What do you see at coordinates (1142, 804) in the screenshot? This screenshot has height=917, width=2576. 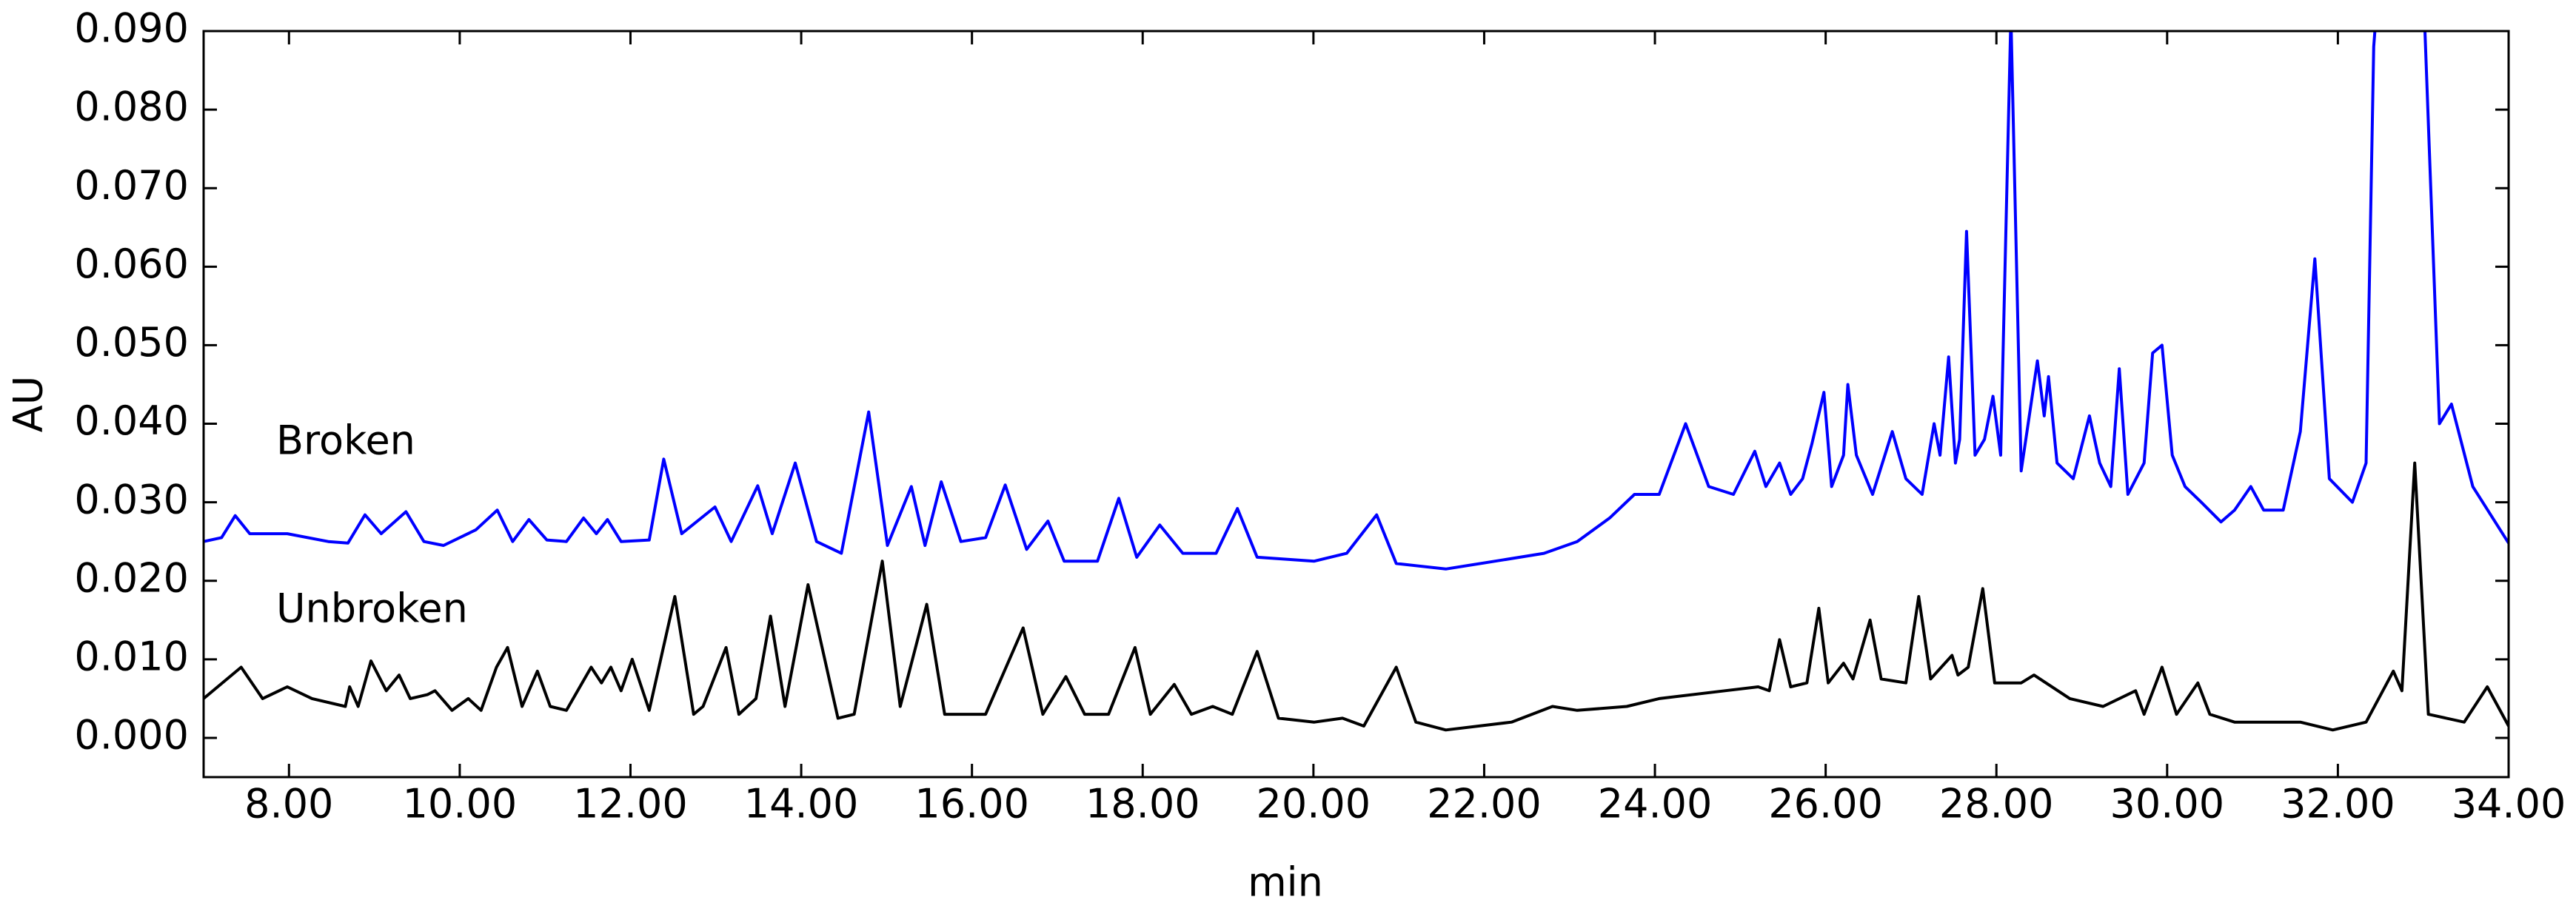 I see `x-tick-label: 18.00` at bounding box center [1142, 804].